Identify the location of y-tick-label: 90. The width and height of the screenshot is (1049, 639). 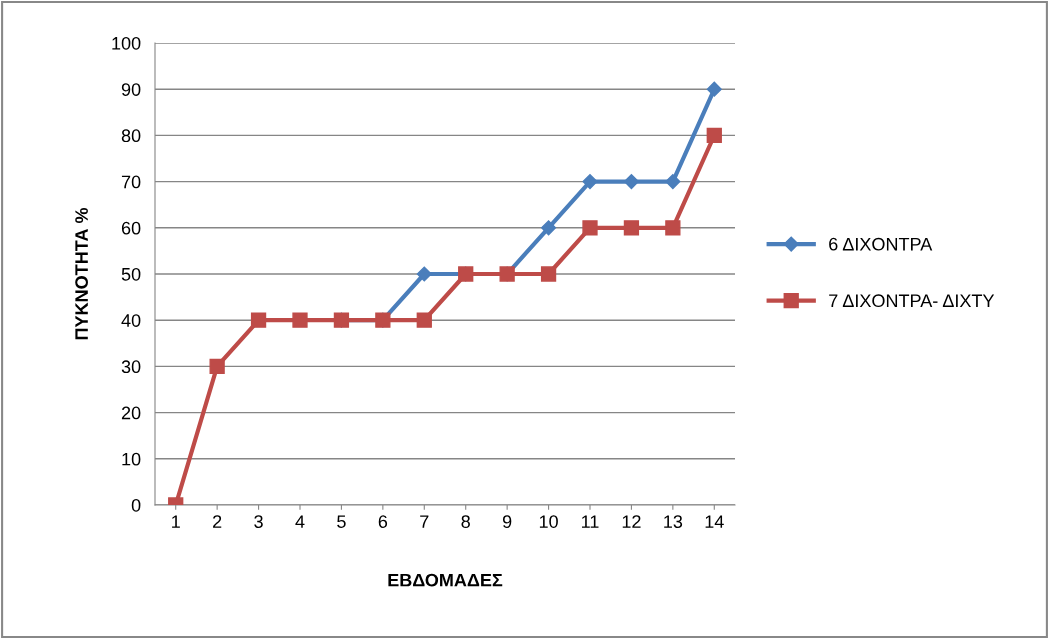
(131, 89).